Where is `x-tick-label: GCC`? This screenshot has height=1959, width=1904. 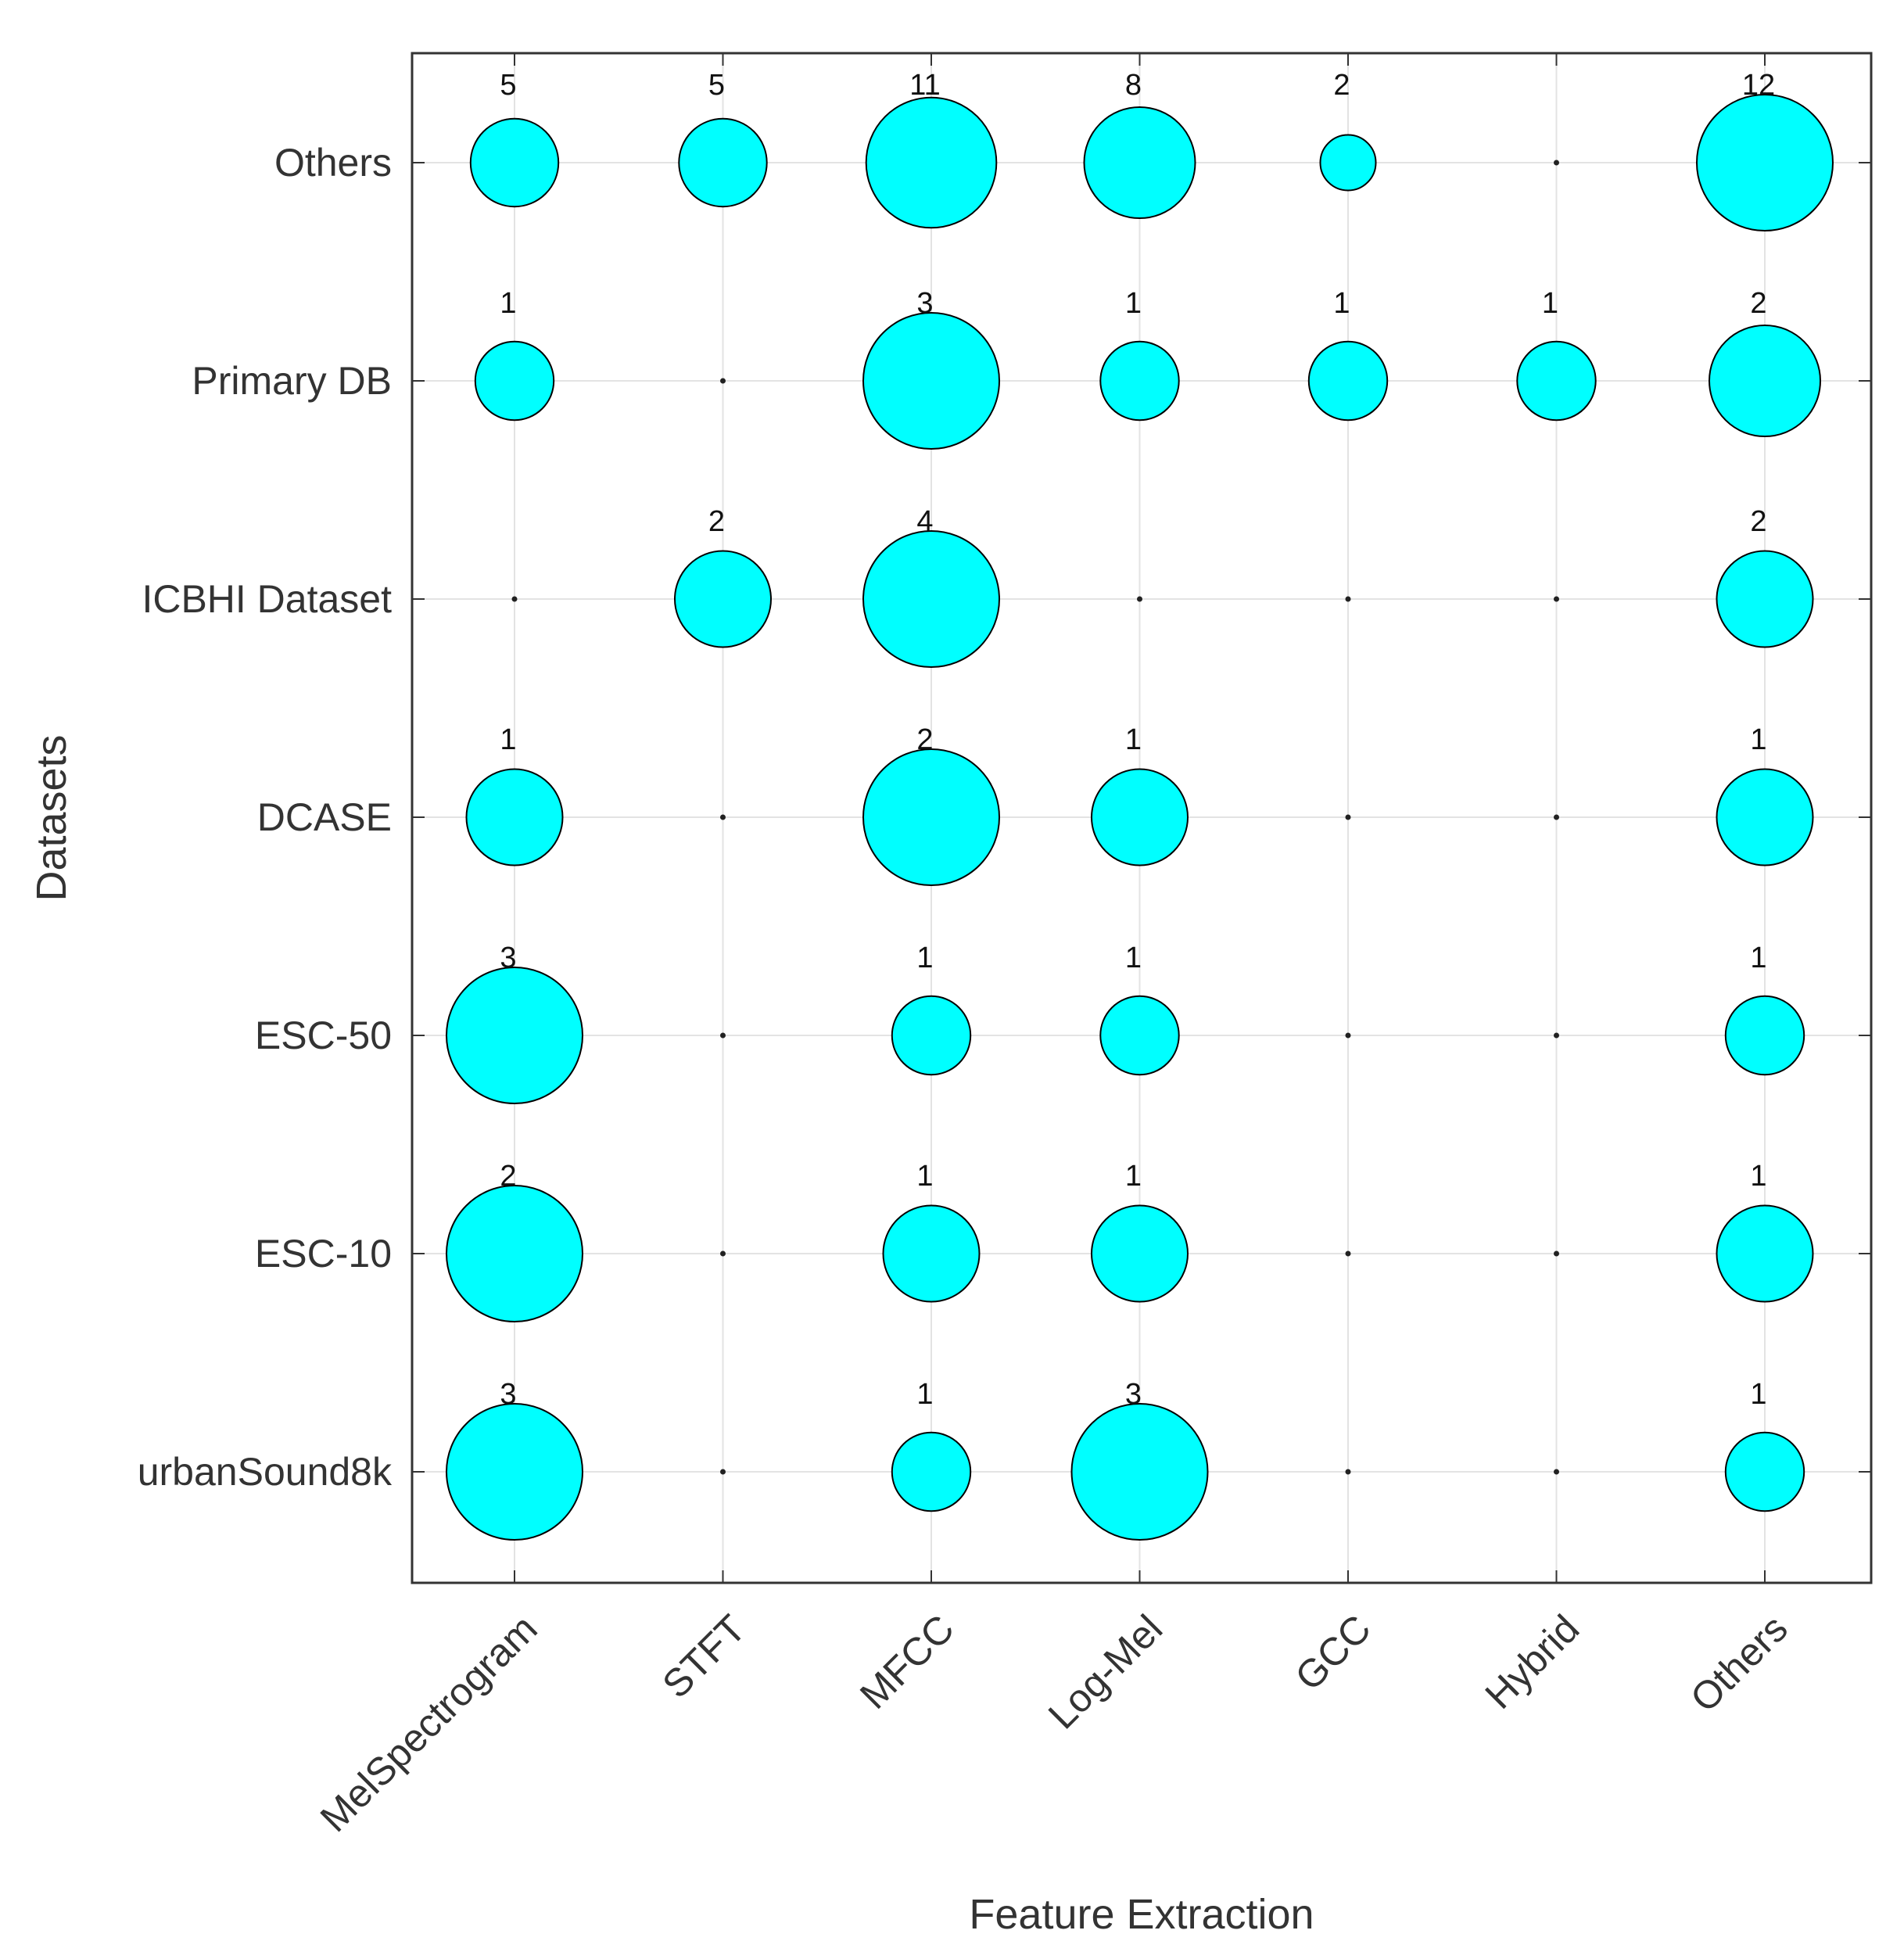
x-tick-label: GCC is located at coordinates (1333, 1652).